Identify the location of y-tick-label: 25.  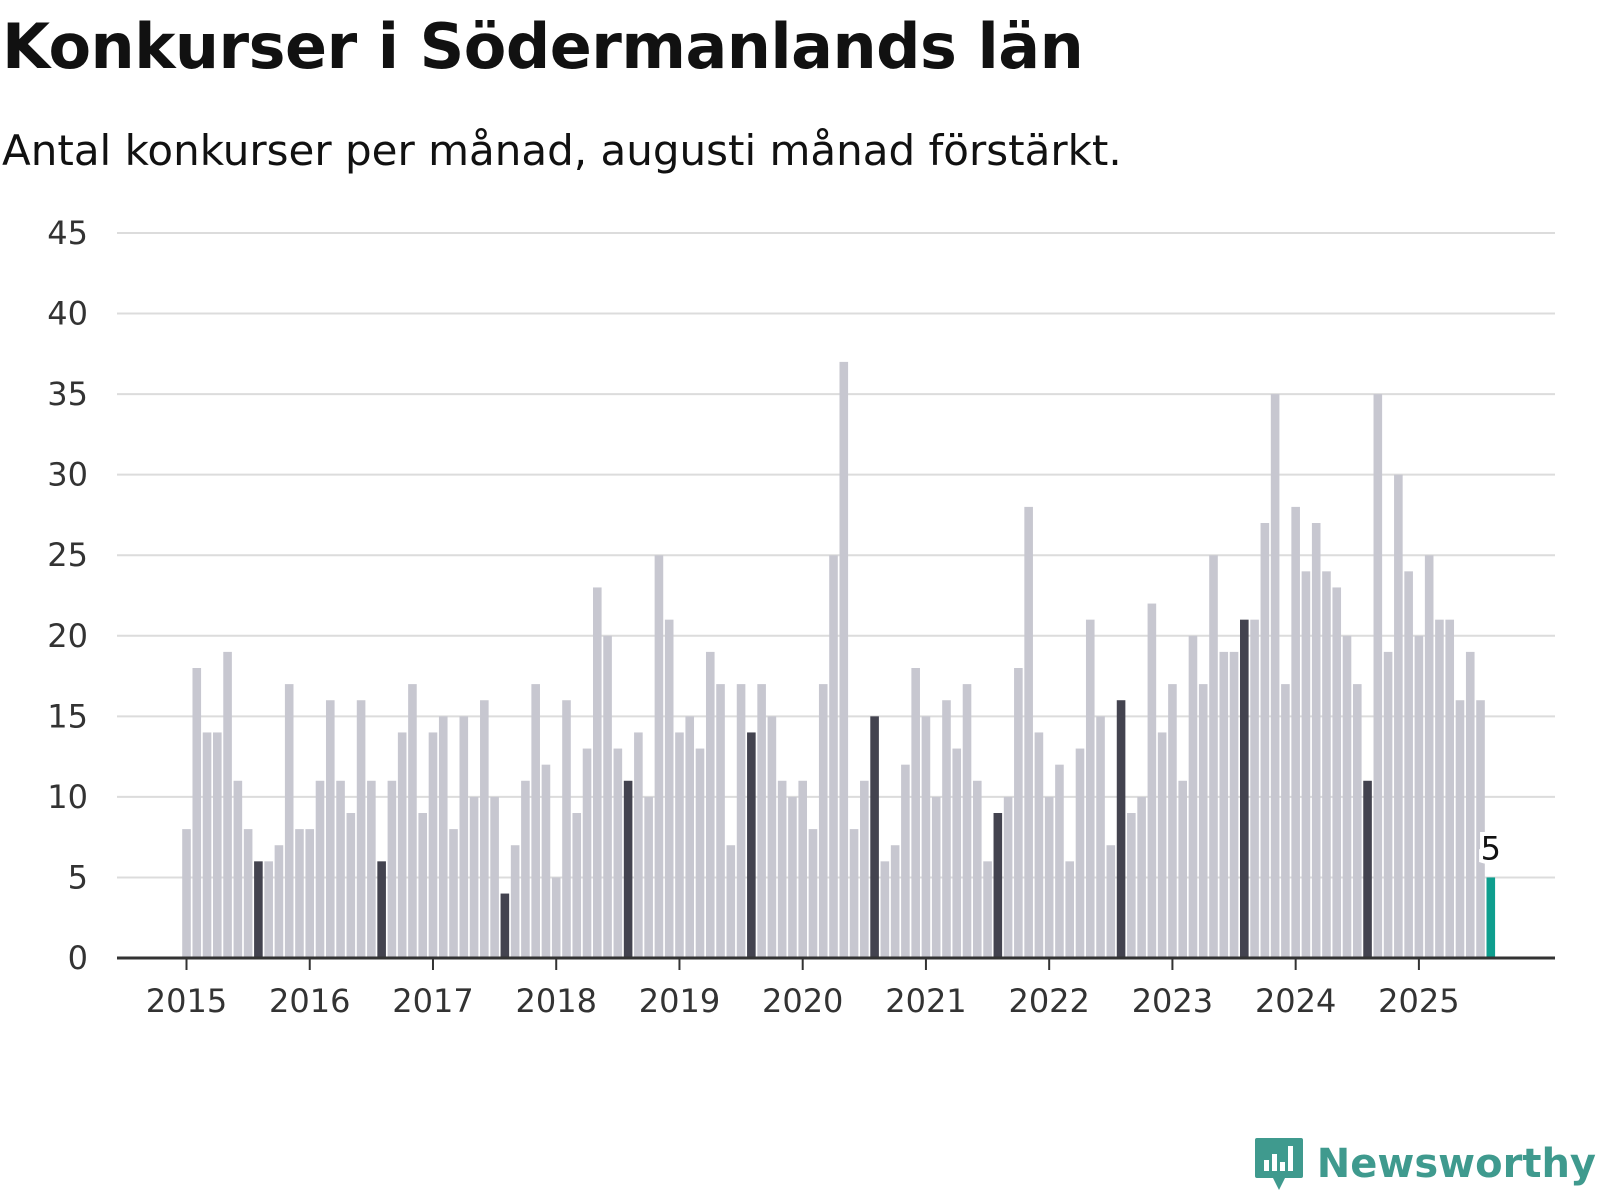
(67, 555).